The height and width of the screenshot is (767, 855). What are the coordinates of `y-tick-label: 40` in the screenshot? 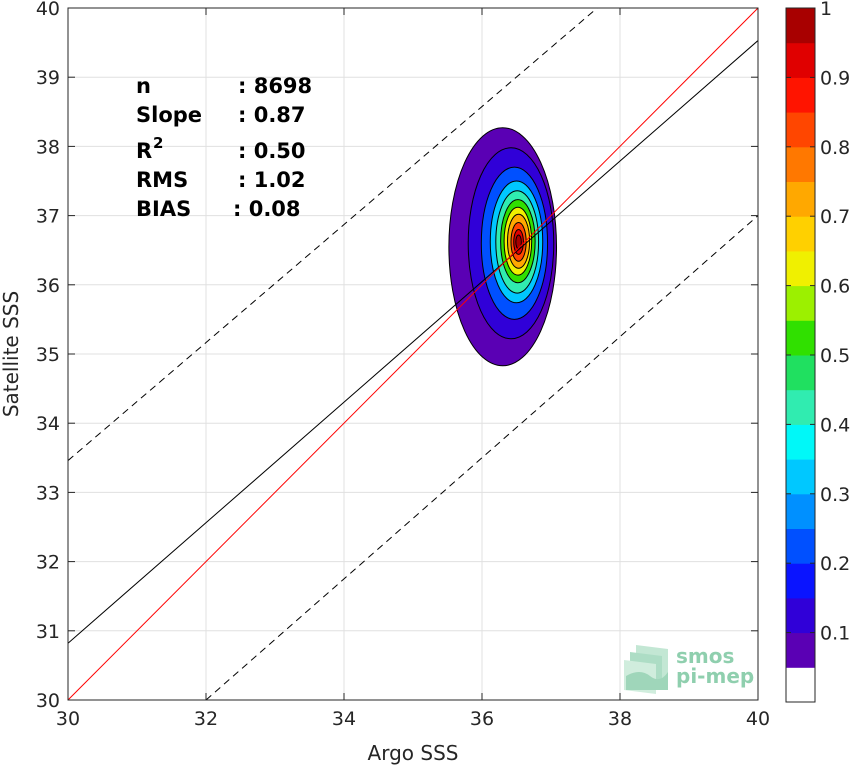 It's located at (48, 10).